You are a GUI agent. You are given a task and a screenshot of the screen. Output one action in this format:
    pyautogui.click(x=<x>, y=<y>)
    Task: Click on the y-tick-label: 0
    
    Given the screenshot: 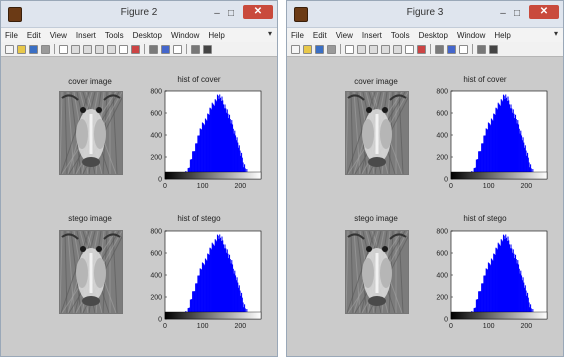 What is the action you would take?
    pyautogui.click(x=160, y=320)
    